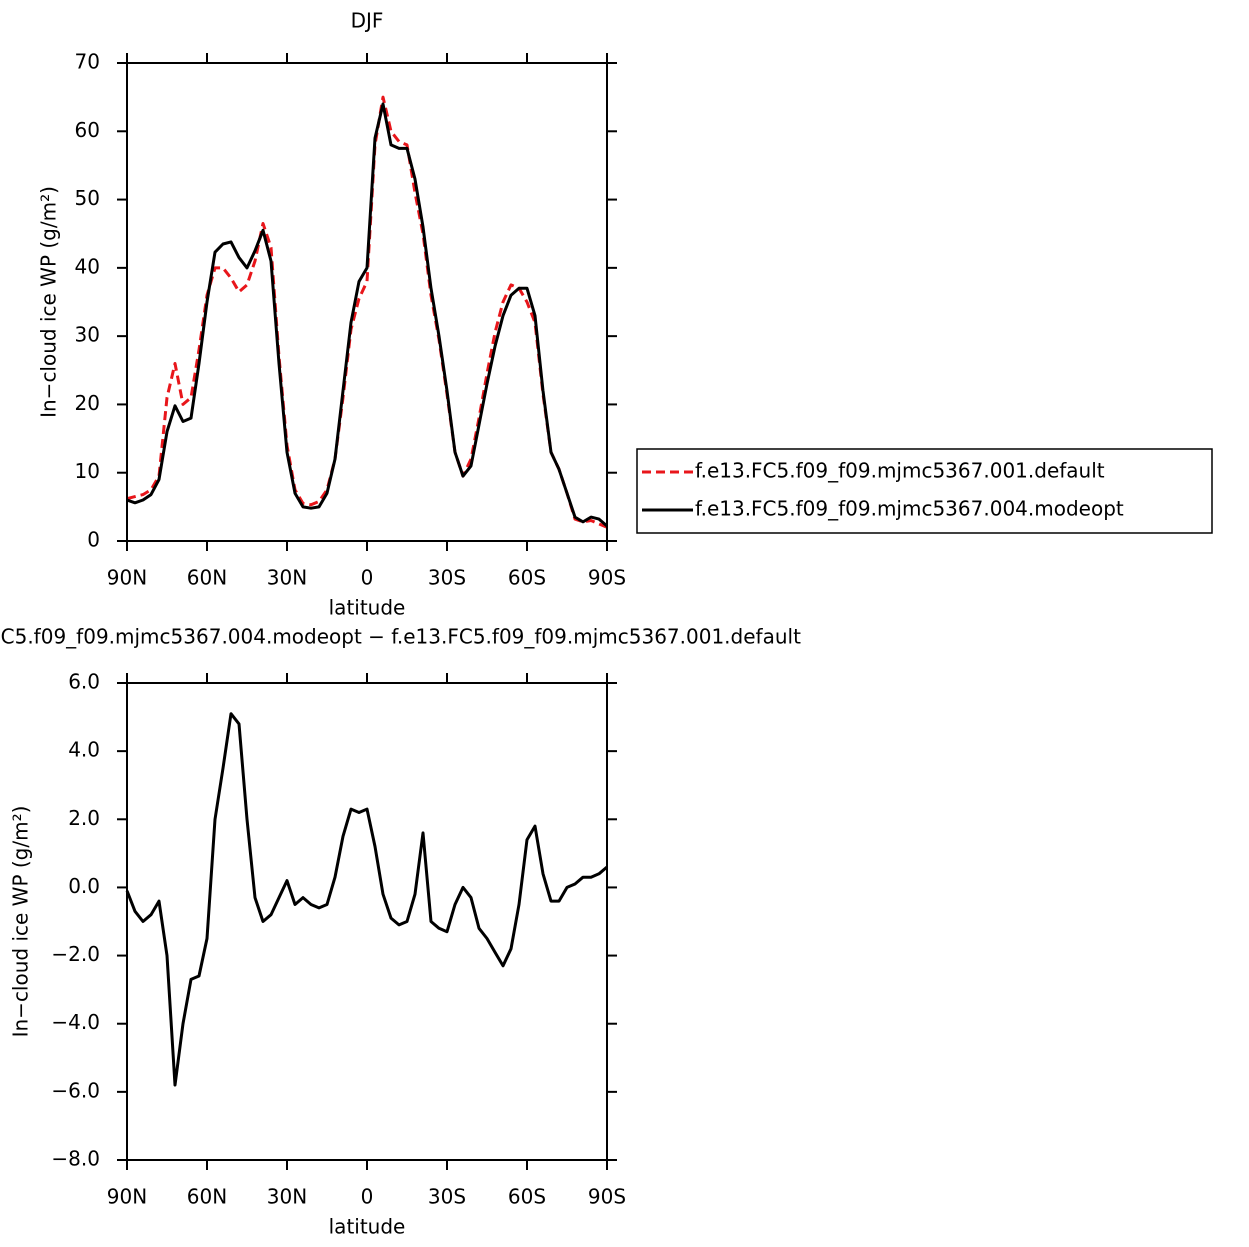  What do you see at coordinates (75, 954) in the screenshot?
I see `y-tick-label: −2.0` at bounding box center [75, 954].